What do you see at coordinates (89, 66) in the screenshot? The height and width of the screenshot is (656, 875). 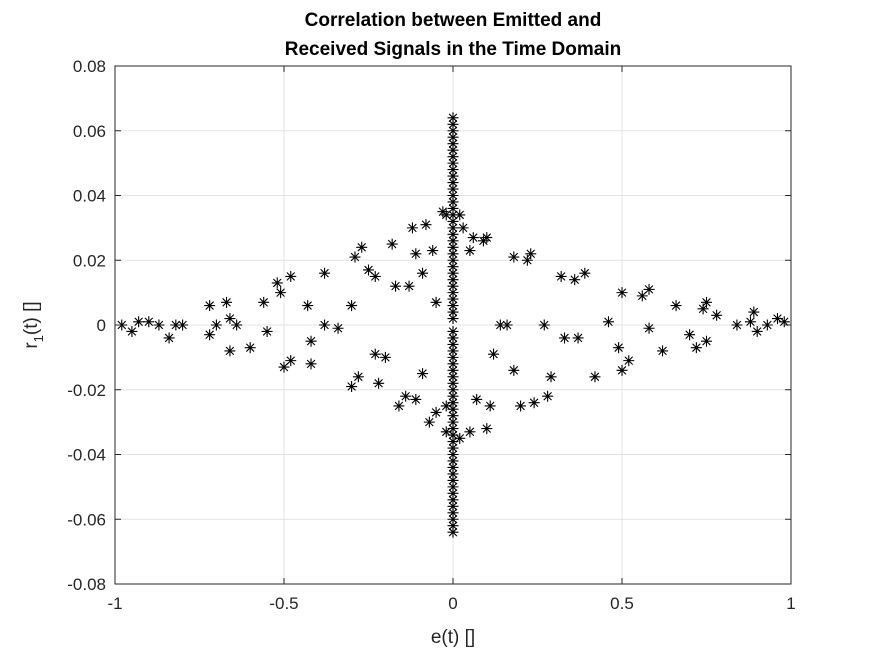 I see `y-tick-label: 0.08` at bounding box center [89, 66].